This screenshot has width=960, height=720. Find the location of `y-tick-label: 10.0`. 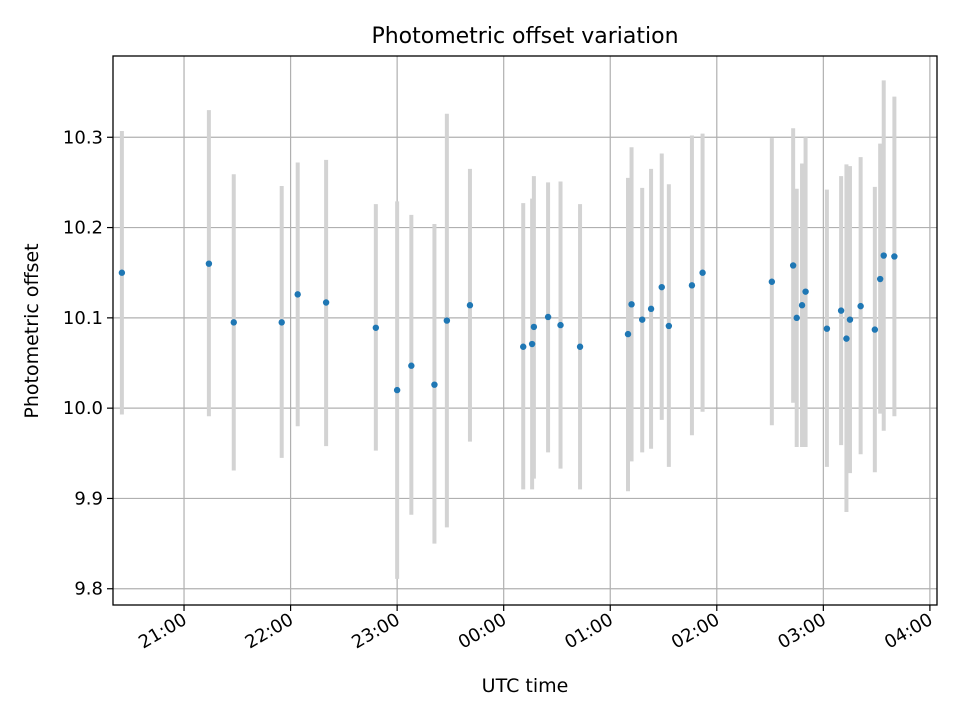

y-tick-label: 10.0 is located at coordinates (83, 408).